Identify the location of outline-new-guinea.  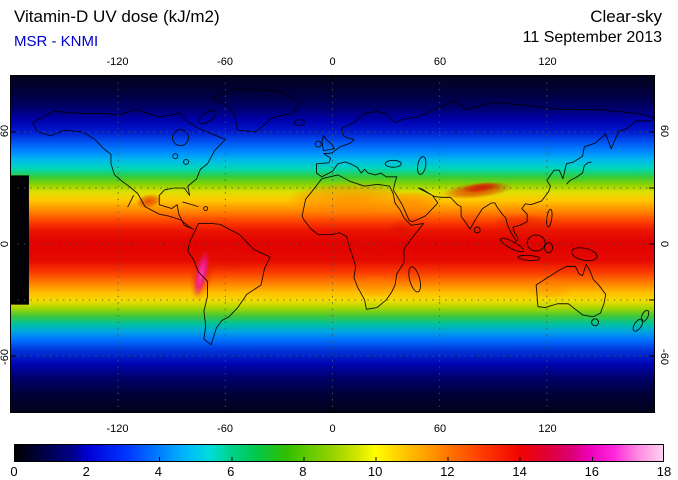
(584, 254).